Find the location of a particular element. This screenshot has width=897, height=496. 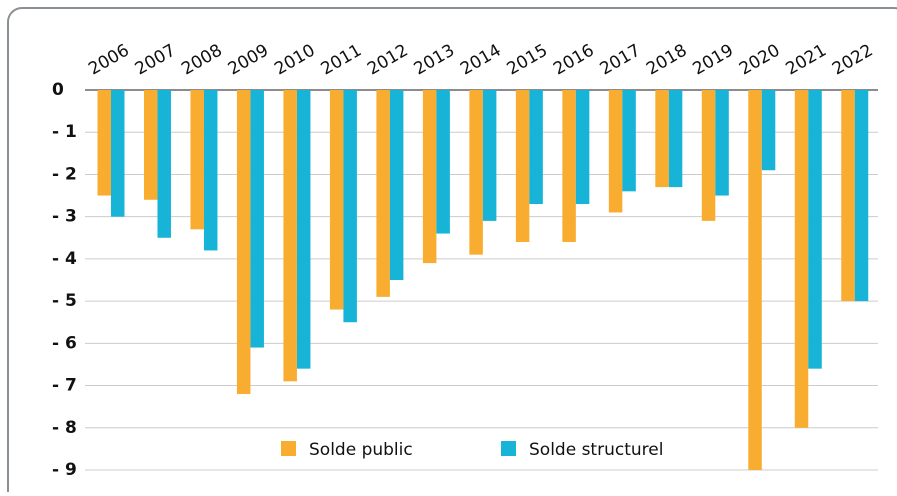

x-tick-label: 2019 is located at coordinates (713, 60).